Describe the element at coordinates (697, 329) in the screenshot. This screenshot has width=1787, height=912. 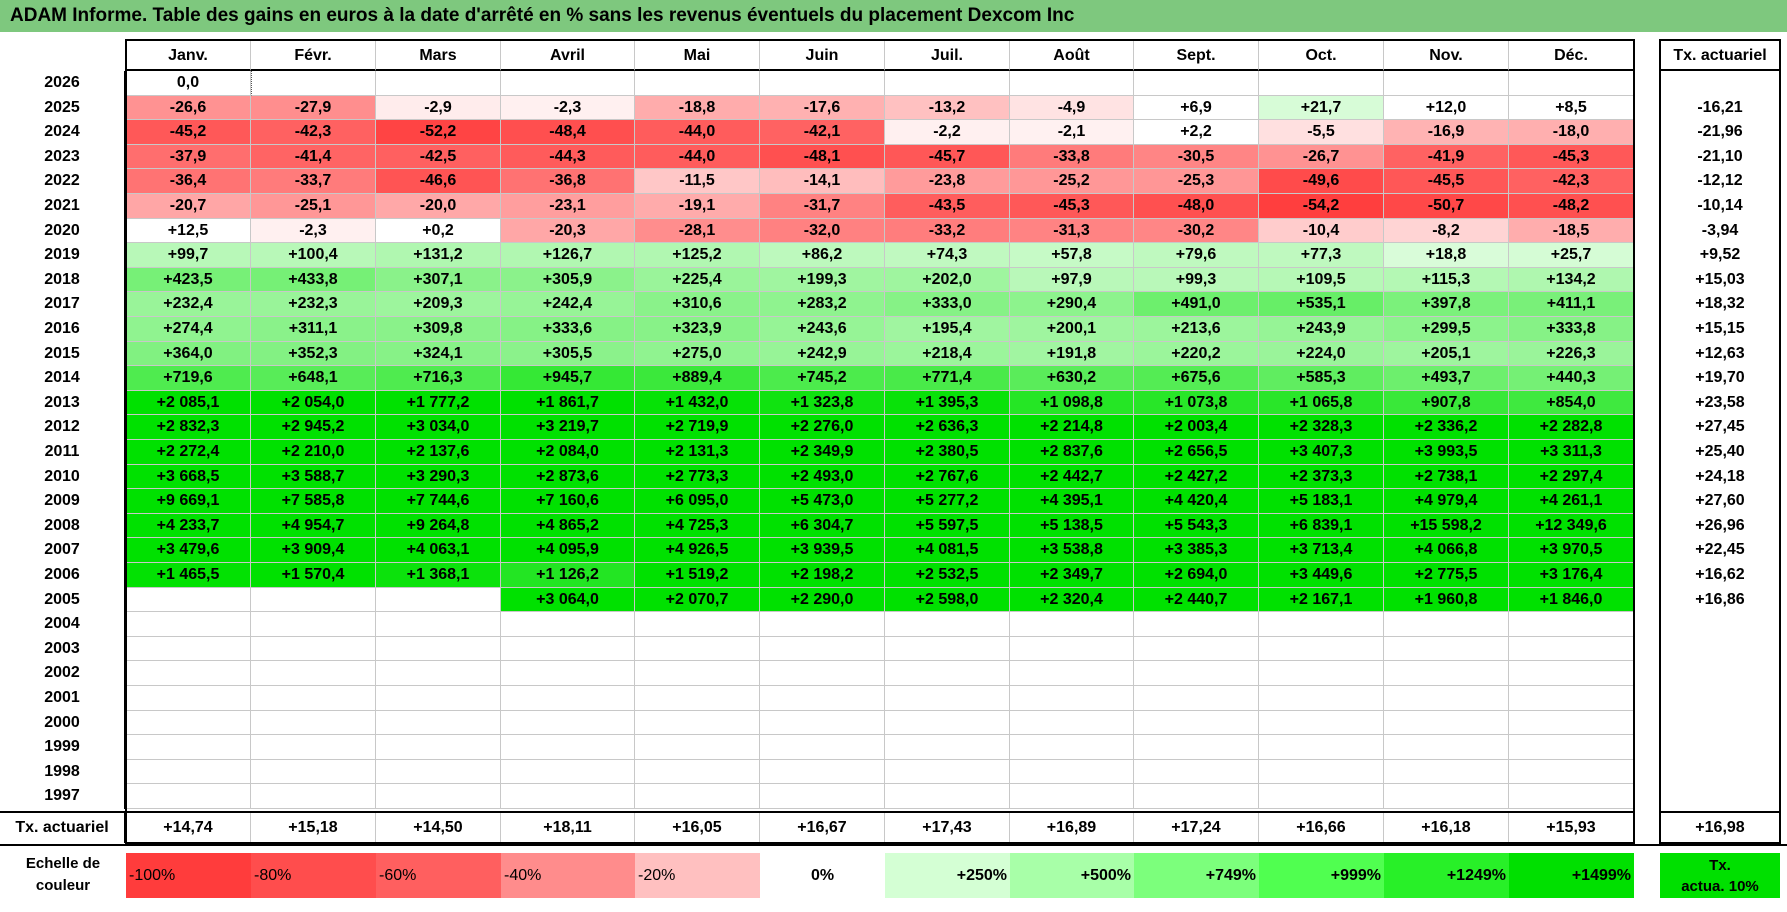
I see `table-cell: +323,9` at that location.